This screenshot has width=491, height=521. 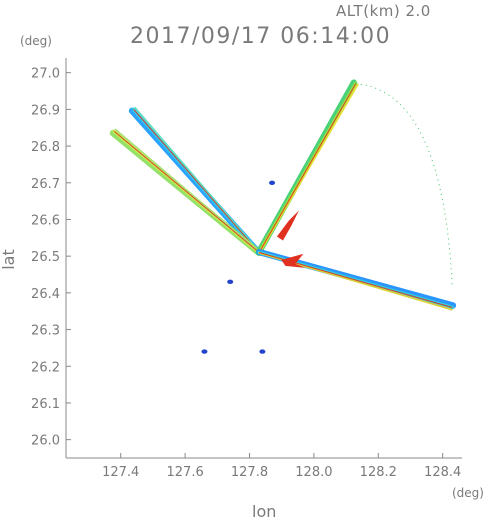 What do you see at coordinates (36, 41) in the screenshot?
I see `y-unit-label: (deg)` at bounding box center [36, 41].